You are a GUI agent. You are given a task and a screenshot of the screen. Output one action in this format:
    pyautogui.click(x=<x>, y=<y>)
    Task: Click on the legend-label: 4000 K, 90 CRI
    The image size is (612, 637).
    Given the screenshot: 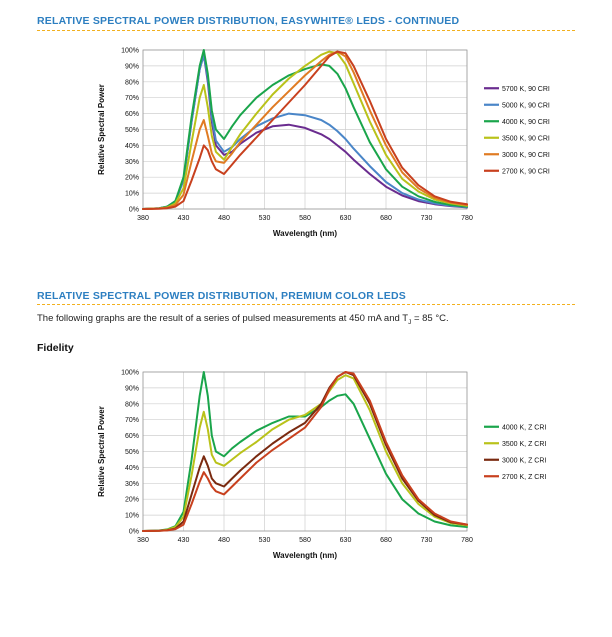 What is the action you would take?
    pyautogui.click(x=526, y=122)
    